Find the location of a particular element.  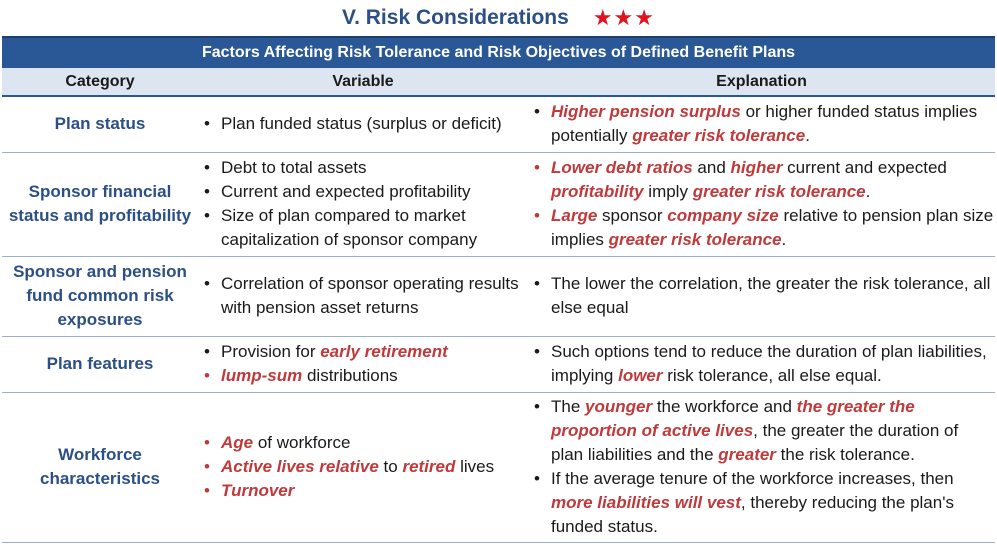

highlighted-text: lump-sum is located at coordinates (262, 375).